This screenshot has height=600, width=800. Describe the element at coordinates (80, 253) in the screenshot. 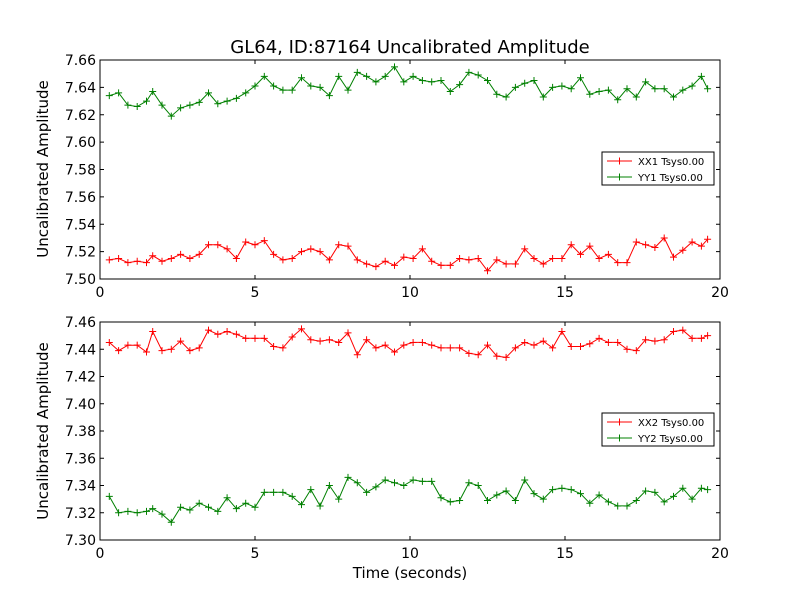

I see `top-y-tick-label: 7.52` at that location.